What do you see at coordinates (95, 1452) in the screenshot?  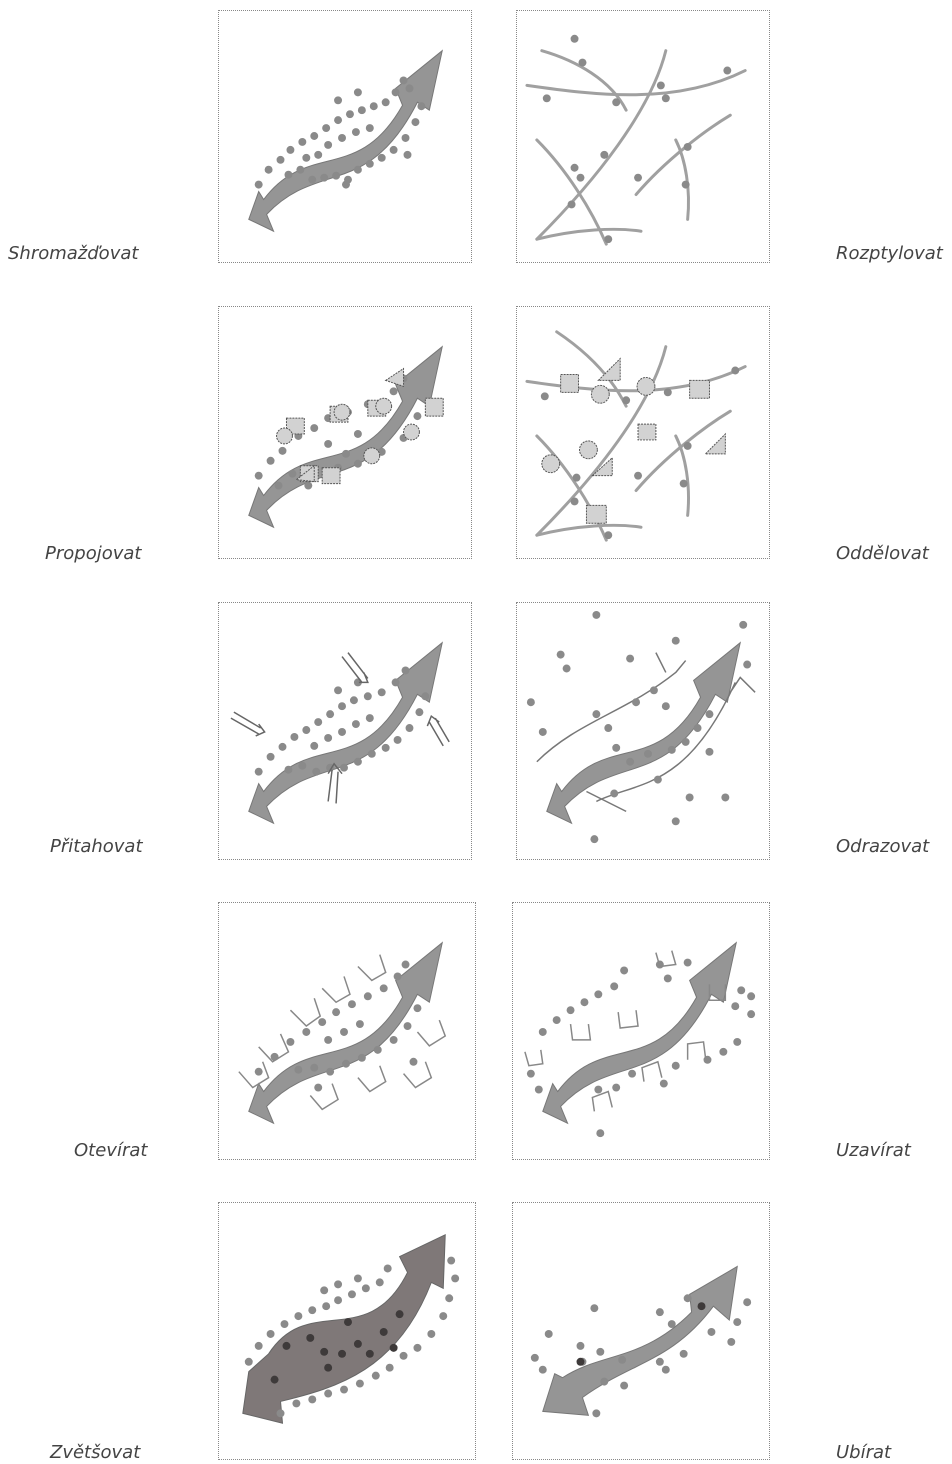 I see `label-enlarge: Zvětšovat` at bounding box center [95, 1452].